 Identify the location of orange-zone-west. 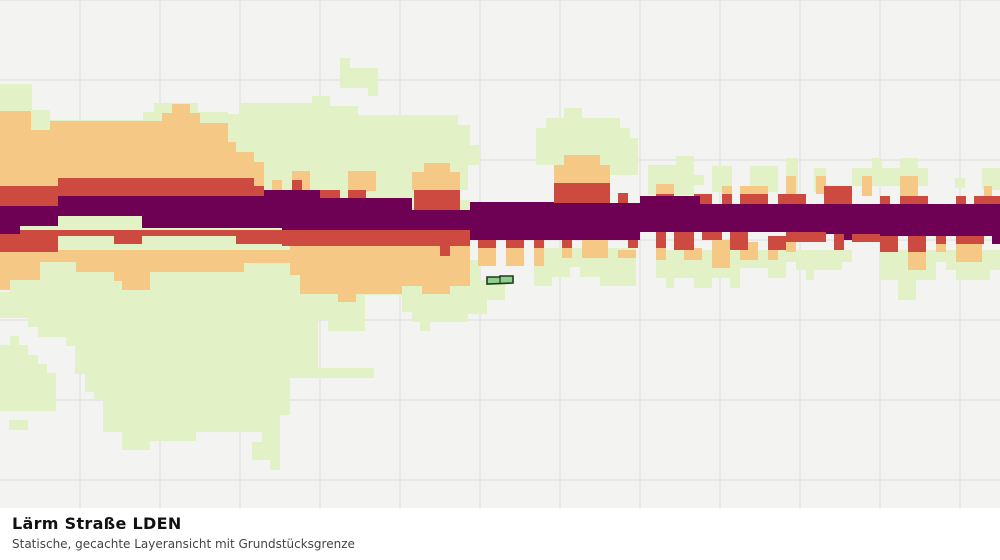
(132, 147).